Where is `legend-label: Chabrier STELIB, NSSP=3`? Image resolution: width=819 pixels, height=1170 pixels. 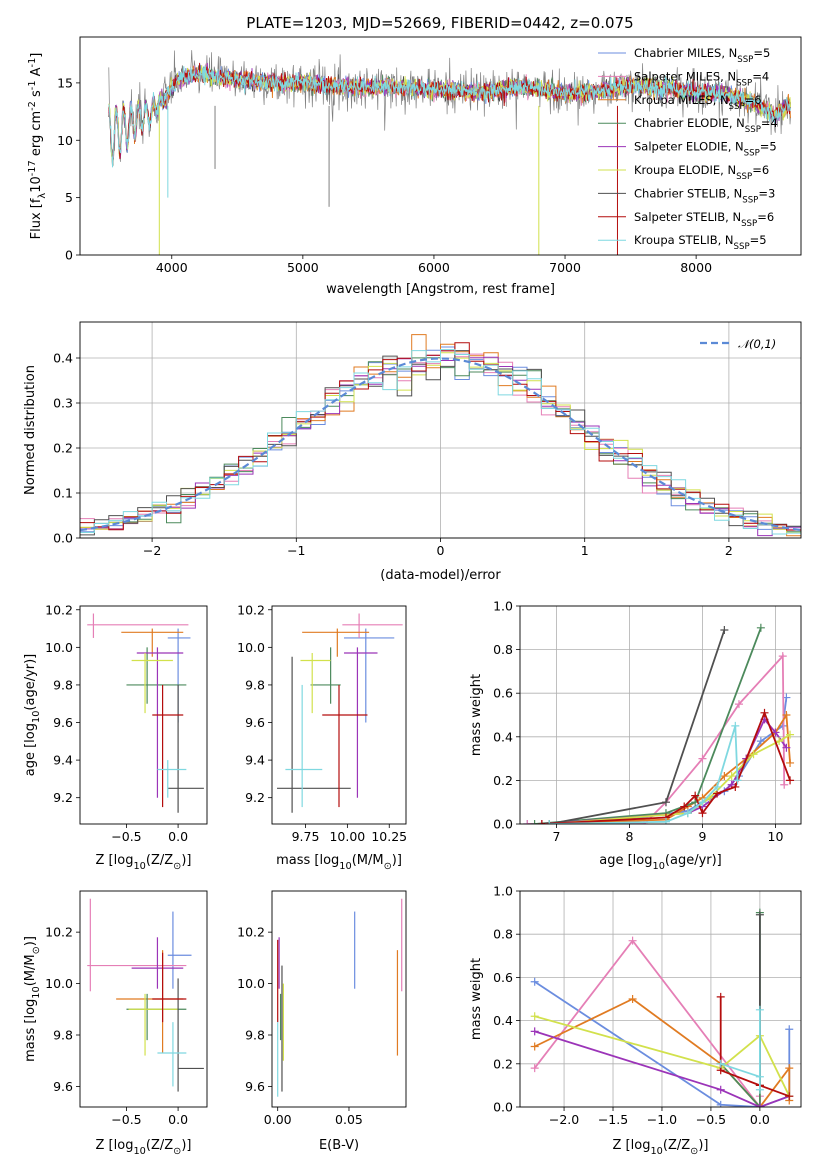 legend-label: Chabrier STELIB, NSSP=3 is located at coordinates (704, 195).